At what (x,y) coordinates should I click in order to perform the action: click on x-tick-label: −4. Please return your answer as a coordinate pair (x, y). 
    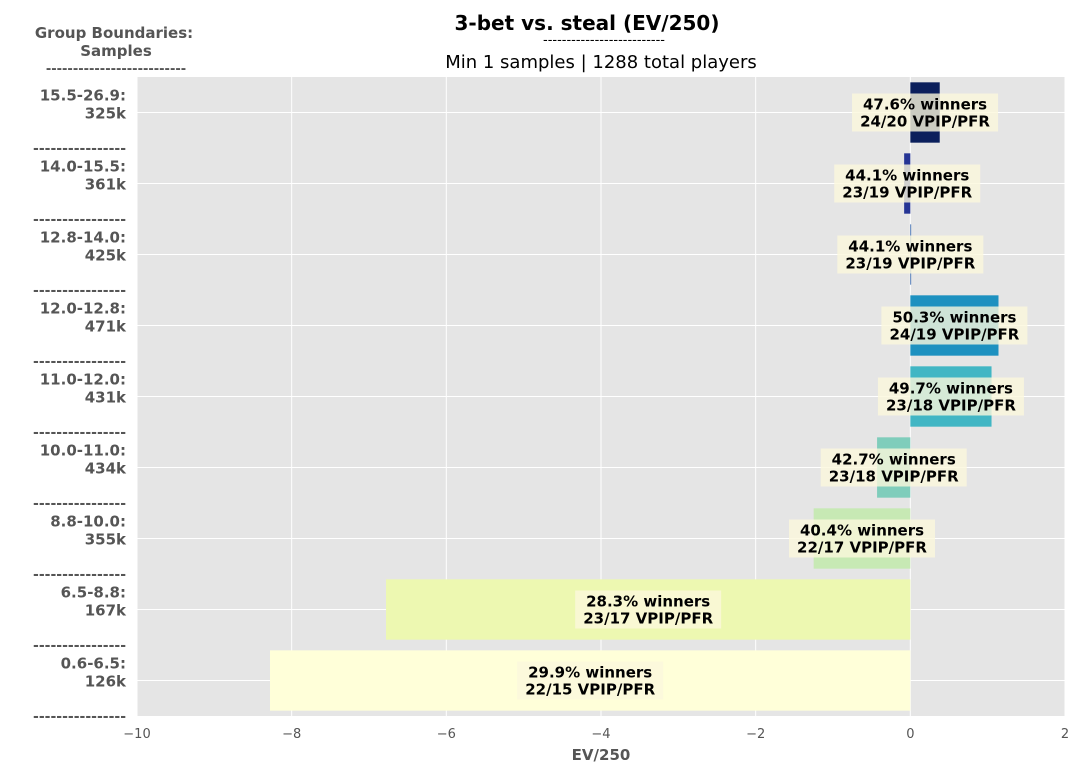
    Looking at the image, I should click on (600, 734).